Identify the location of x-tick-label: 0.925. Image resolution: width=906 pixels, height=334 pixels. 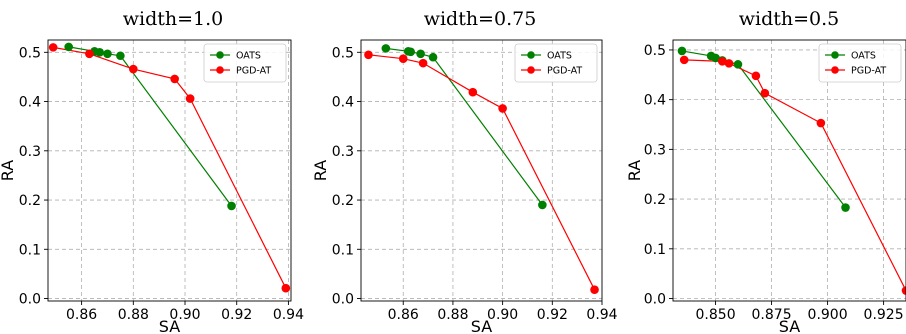
(884, 315).